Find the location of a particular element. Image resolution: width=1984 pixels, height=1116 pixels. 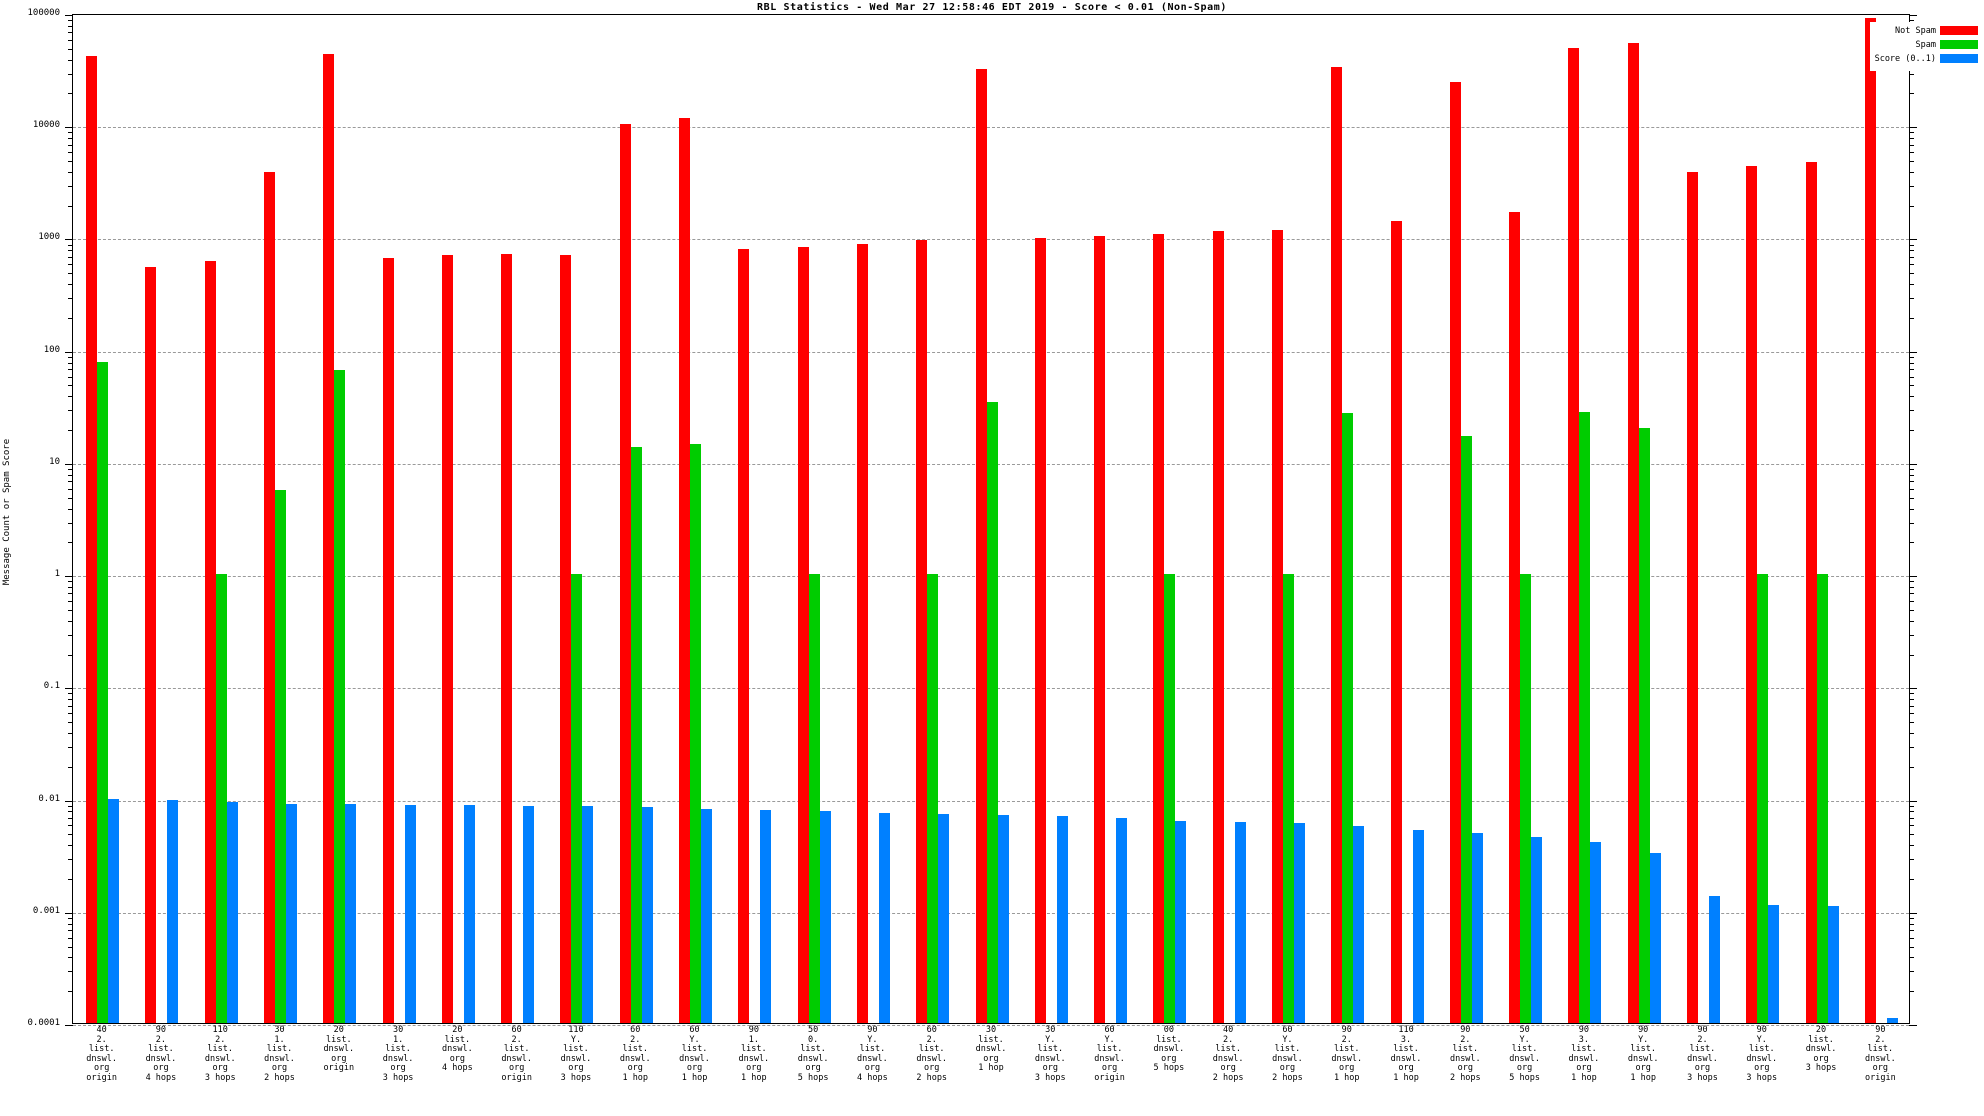

legend-item: Not Spam is located at coordinates (1926, 30).